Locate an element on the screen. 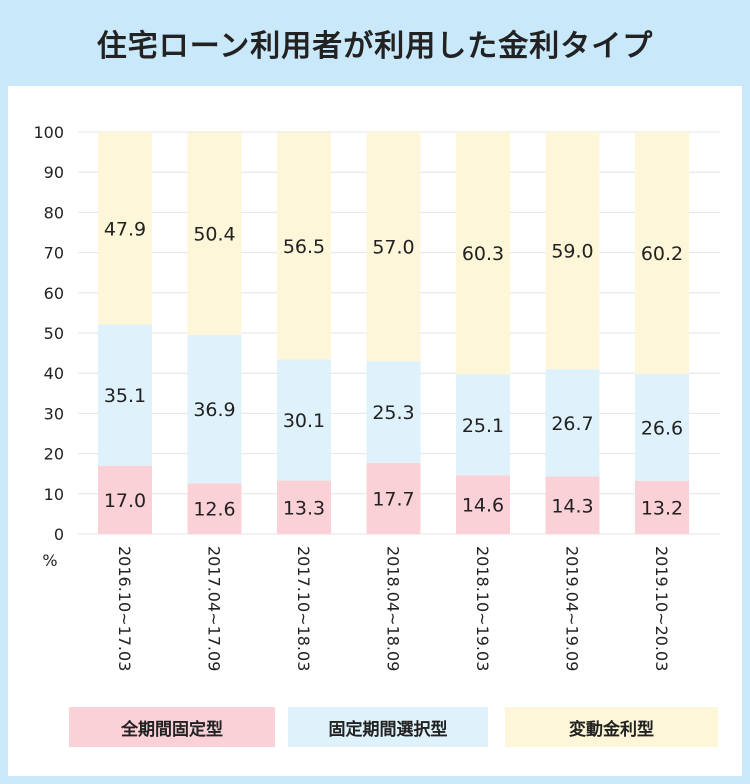 The width and height of the screenshot is (750, 784). y-tick-label: 80 is located at coordinates (54, 212).